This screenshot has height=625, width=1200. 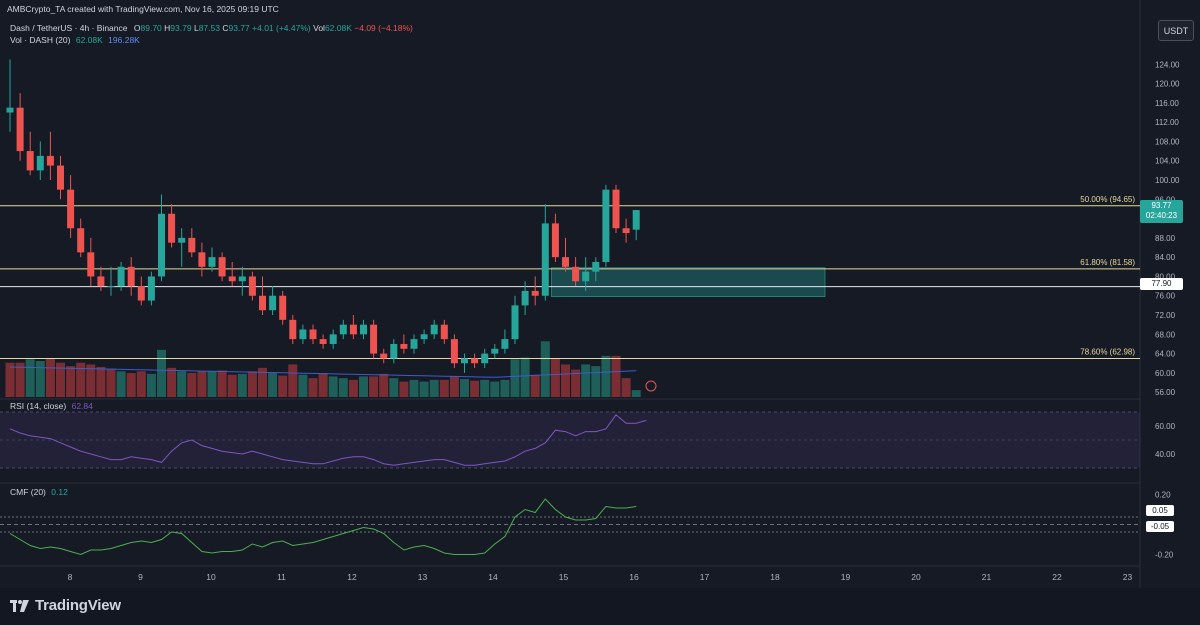 What do you see at coordinates (846, 577) in the screenshot?
I see `time-tick: 19` at bounding box center [846, 577].